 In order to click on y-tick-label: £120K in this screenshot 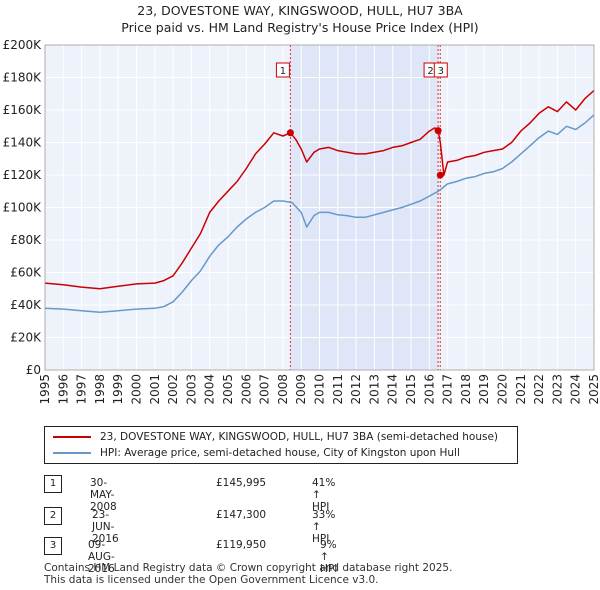, I will do `click(23, 175)`.